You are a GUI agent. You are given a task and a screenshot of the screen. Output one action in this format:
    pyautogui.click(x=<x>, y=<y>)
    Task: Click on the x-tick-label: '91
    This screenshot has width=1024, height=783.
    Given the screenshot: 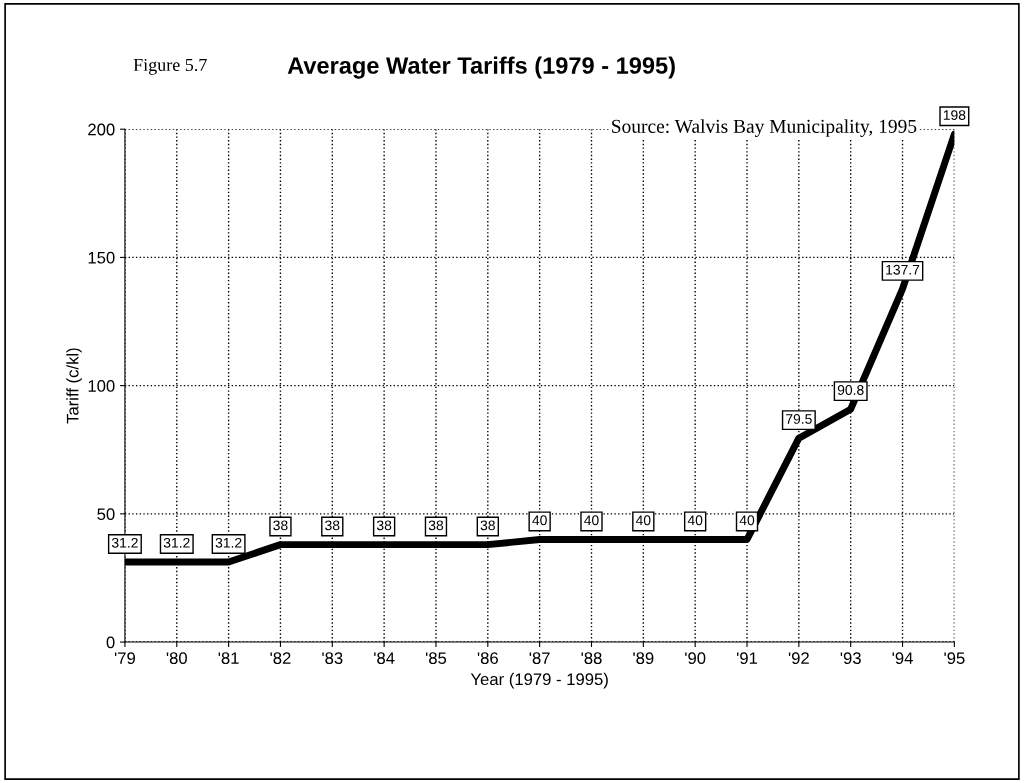 What is the action you would take?
    pyautogui.click(x=747, y=658)
    